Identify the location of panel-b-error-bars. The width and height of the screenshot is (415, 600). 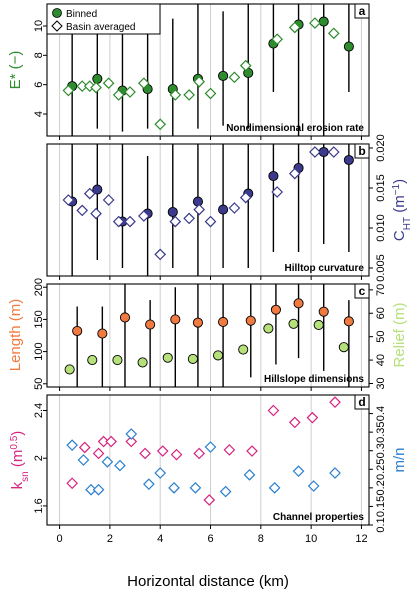
(210, 210).